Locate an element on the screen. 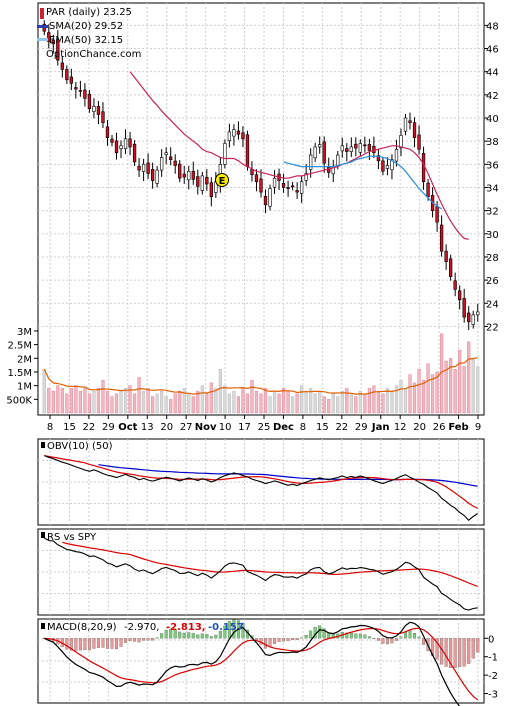 The image size is (526, 706). volume-tick-label: 3M is located at coordinates (24, 332).